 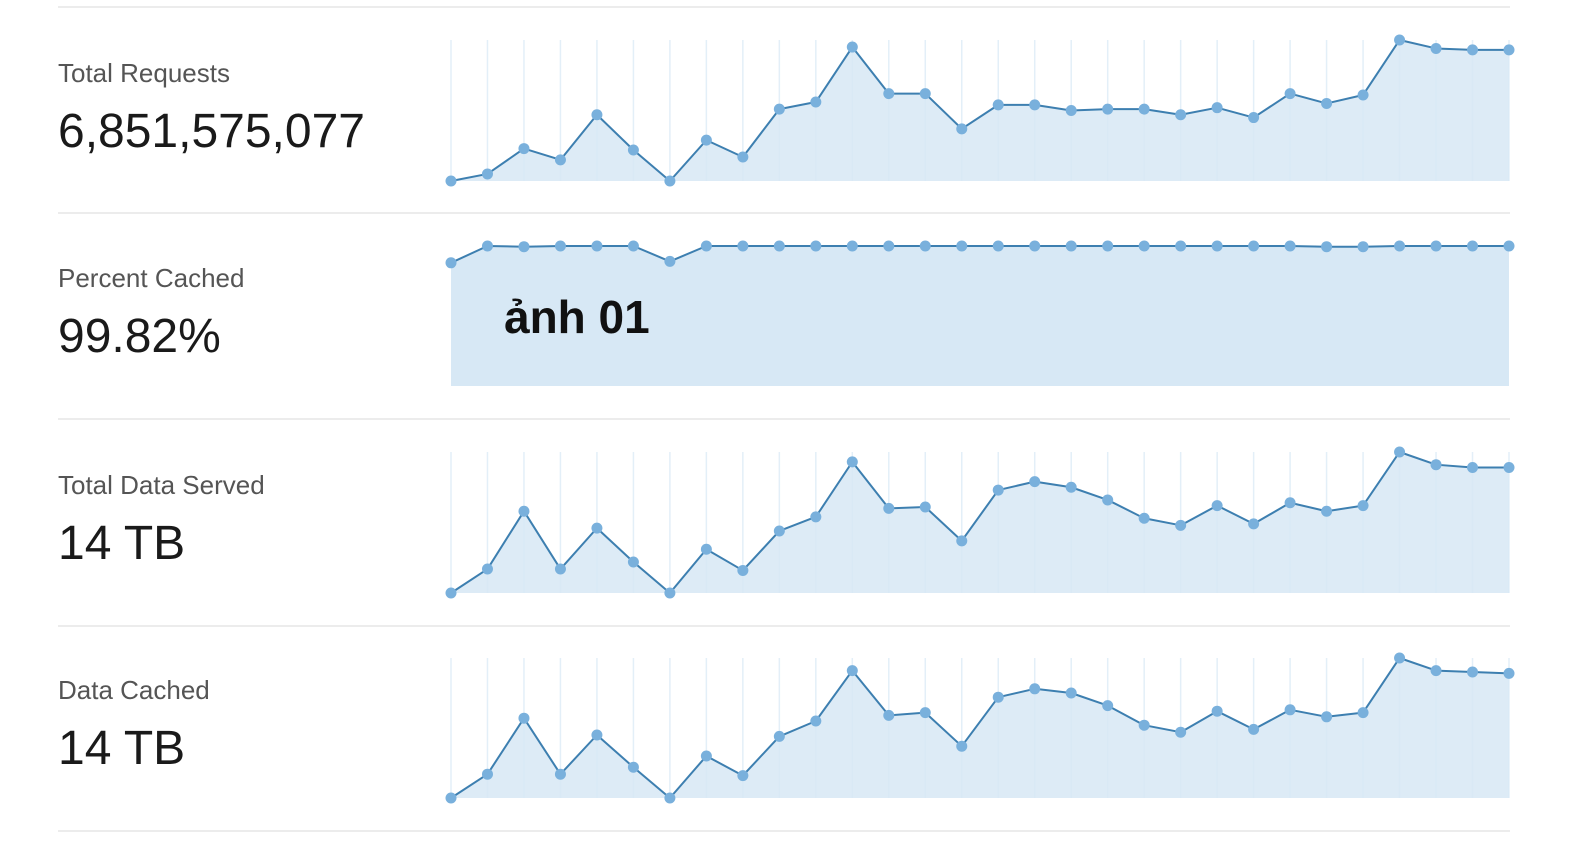 I want to click on metric-label: Total Data Served, so click(x=161, y=485).